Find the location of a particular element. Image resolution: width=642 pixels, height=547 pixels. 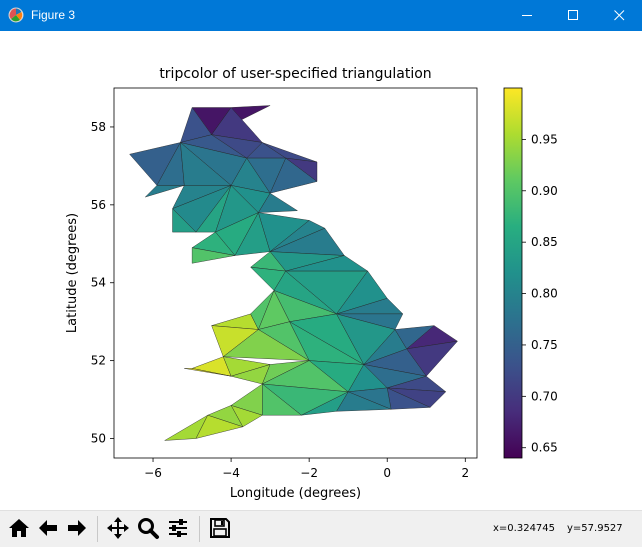

minimize-icon is located at coordinates (527, 15).